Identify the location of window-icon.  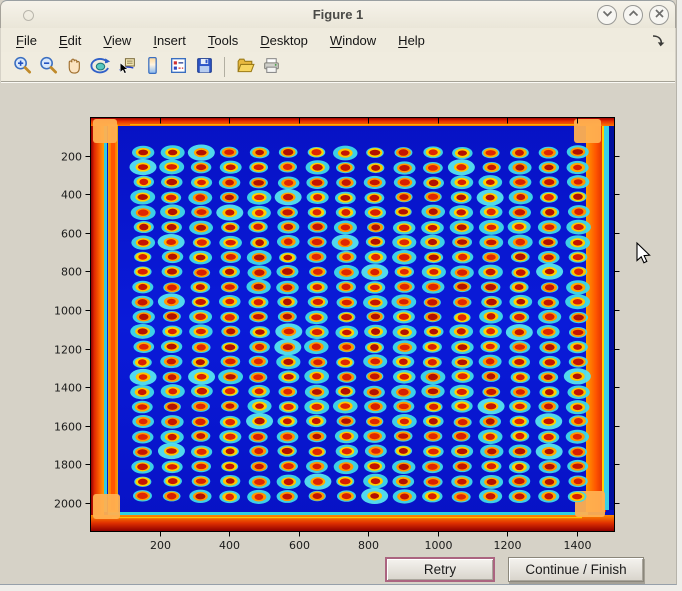
(28, 15).